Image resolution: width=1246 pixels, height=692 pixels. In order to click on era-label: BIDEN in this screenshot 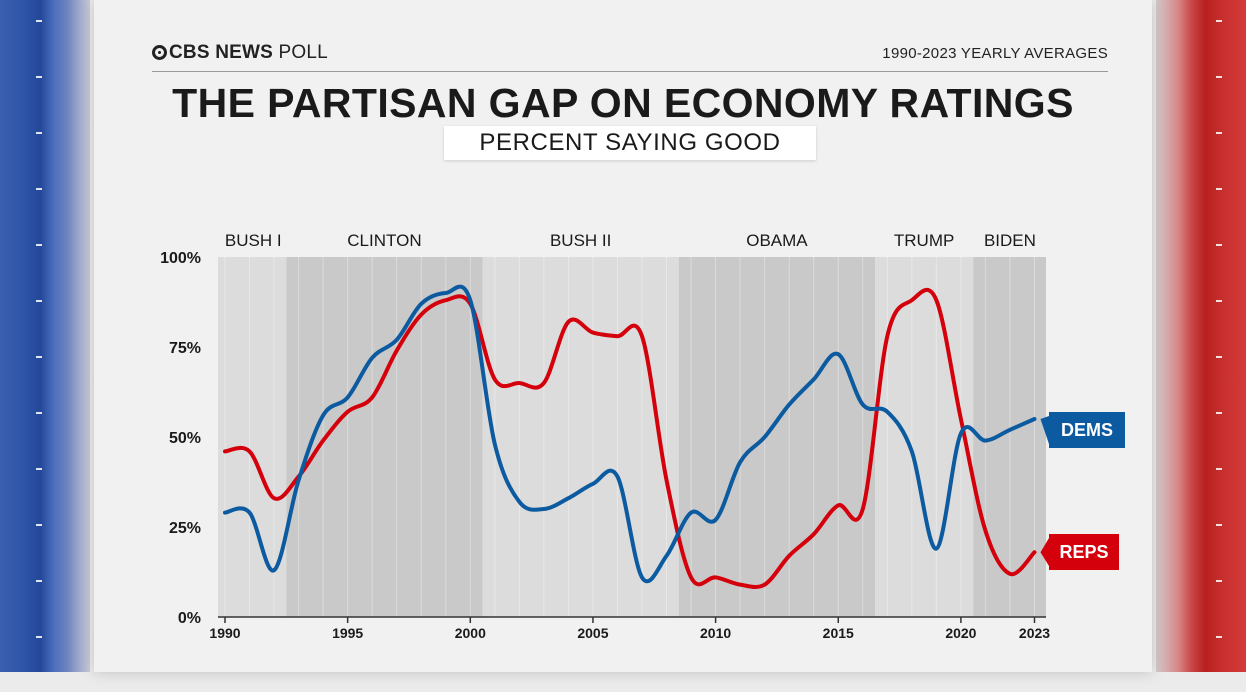, I will do `click(1010, 240)`.